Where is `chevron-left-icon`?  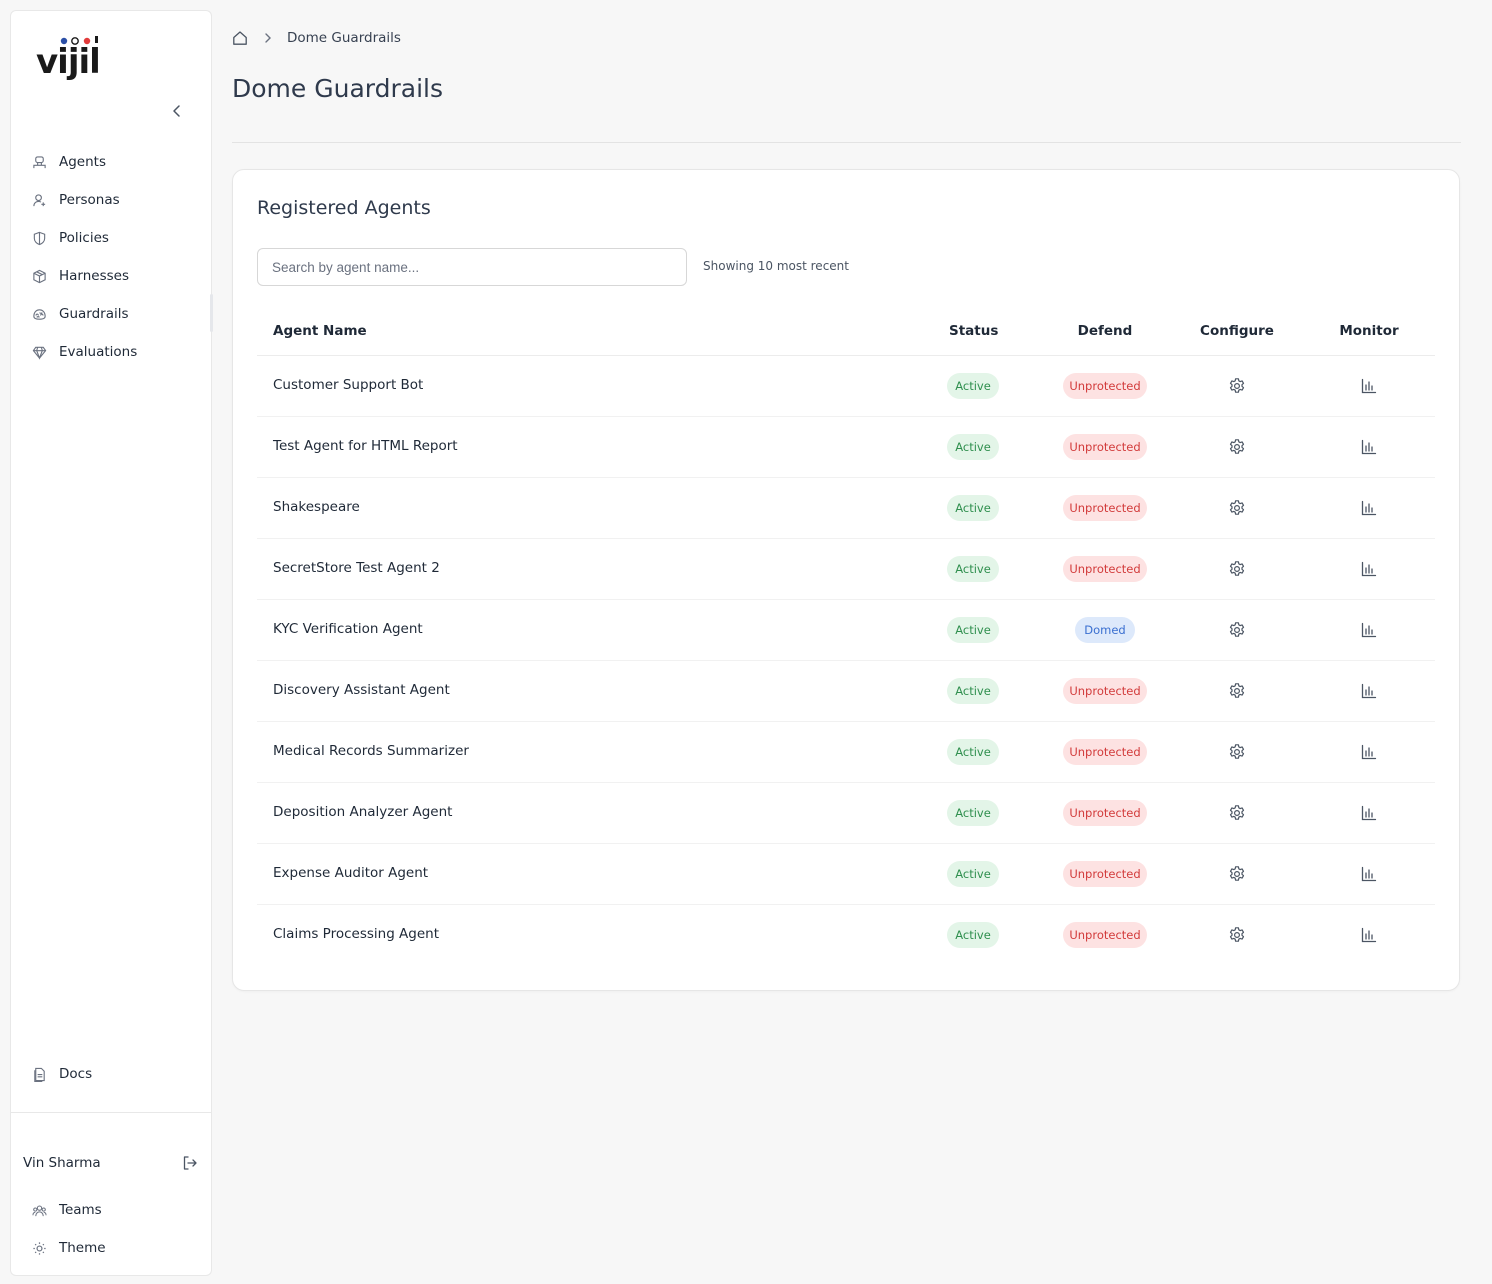
chevron-left-icon is located at coordinates (176, 111).